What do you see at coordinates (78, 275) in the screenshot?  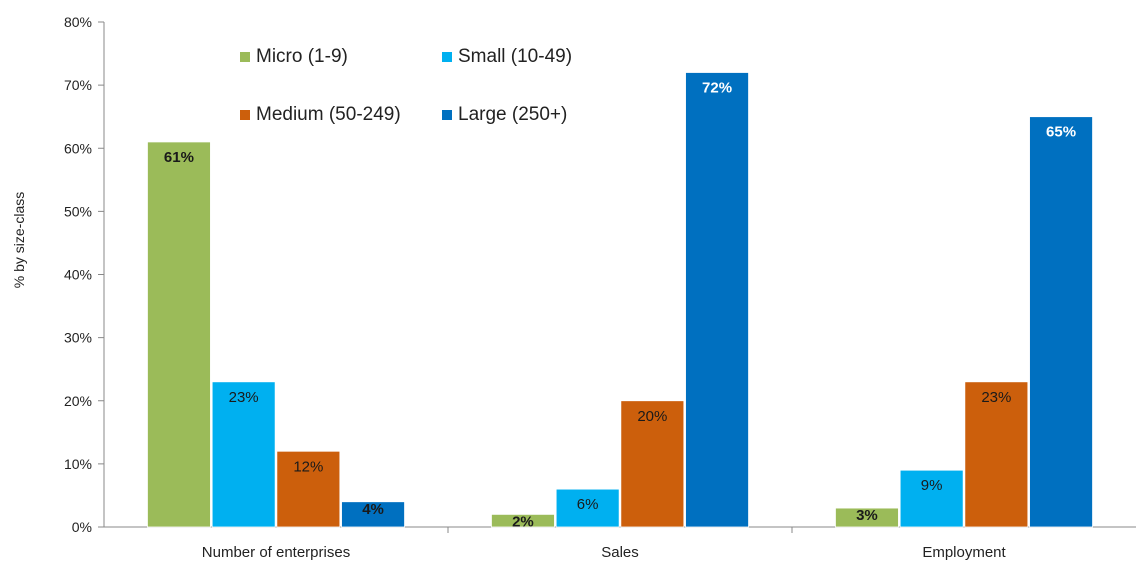 I see `y-tick-label: 40%` at bounding box center [78, 275].